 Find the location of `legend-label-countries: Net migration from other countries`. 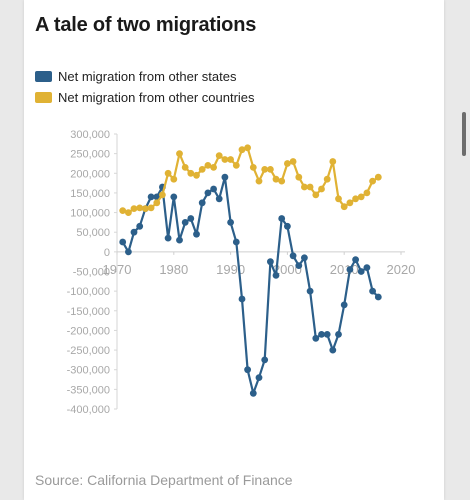

legend-label-countries: Net migration from other countries is located at coordinates (156, 97).